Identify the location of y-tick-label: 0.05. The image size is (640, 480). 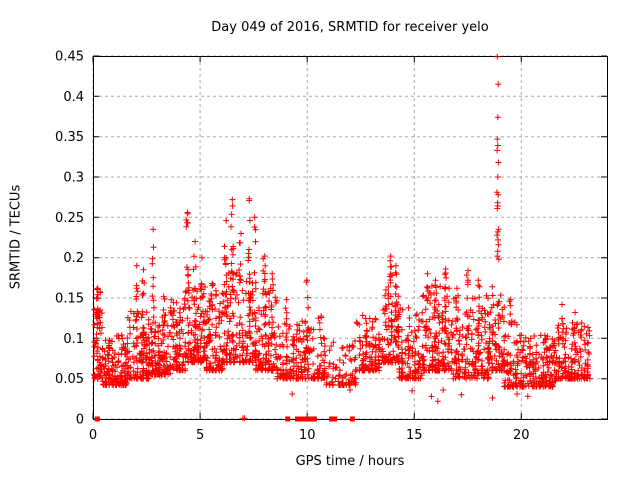
(69, 379).